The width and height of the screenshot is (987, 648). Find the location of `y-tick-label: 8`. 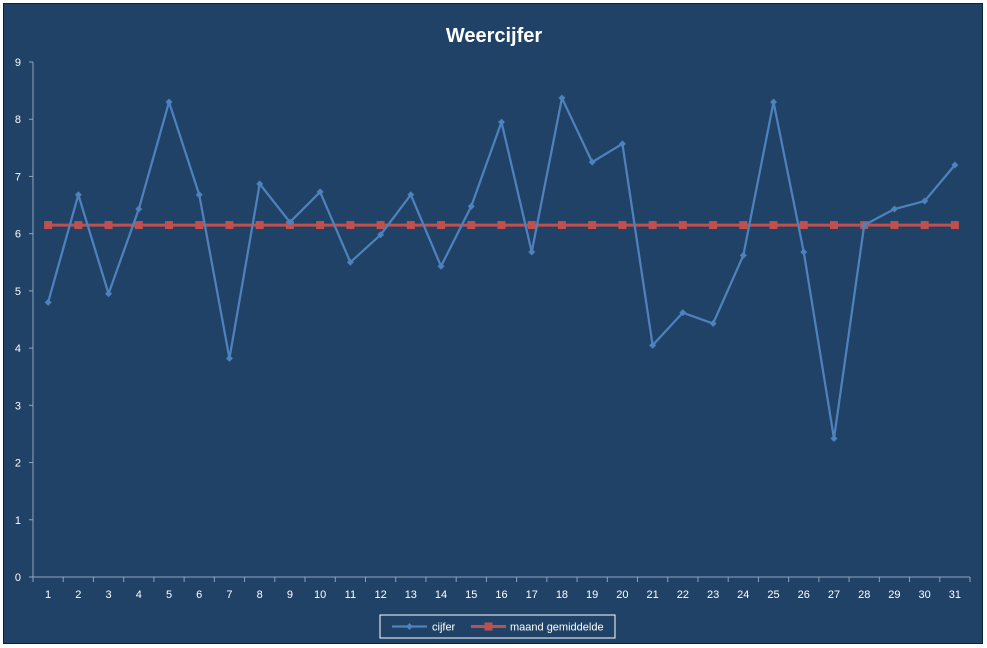

y-tick-label: 8 is located at coordinates (18, 120).